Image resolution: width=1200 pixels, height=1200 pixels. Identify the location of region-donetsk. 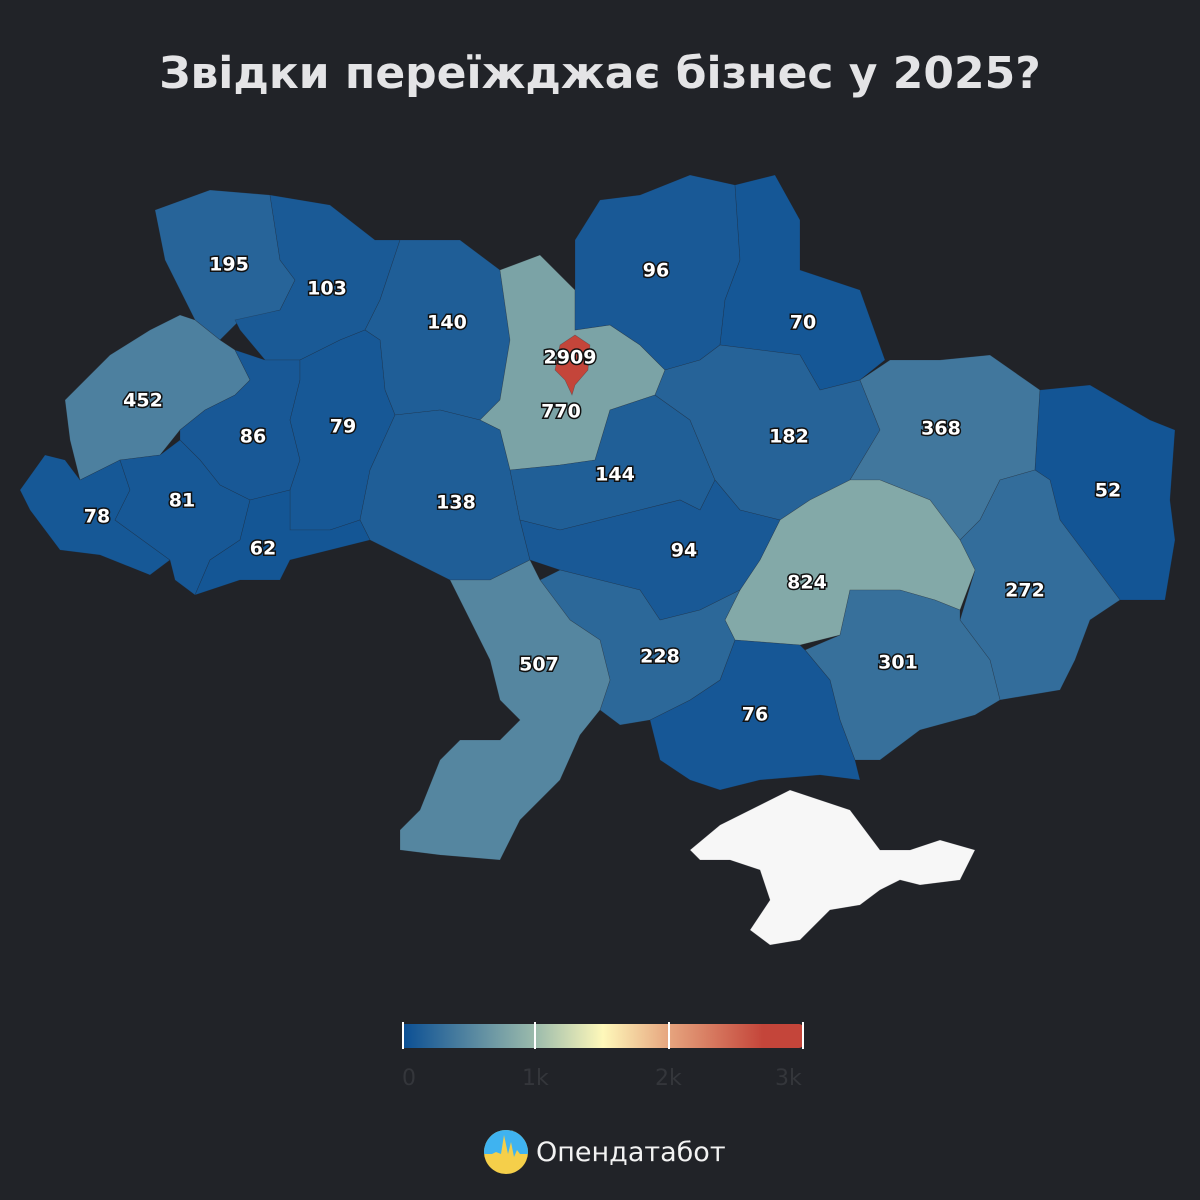
(1040, 585).